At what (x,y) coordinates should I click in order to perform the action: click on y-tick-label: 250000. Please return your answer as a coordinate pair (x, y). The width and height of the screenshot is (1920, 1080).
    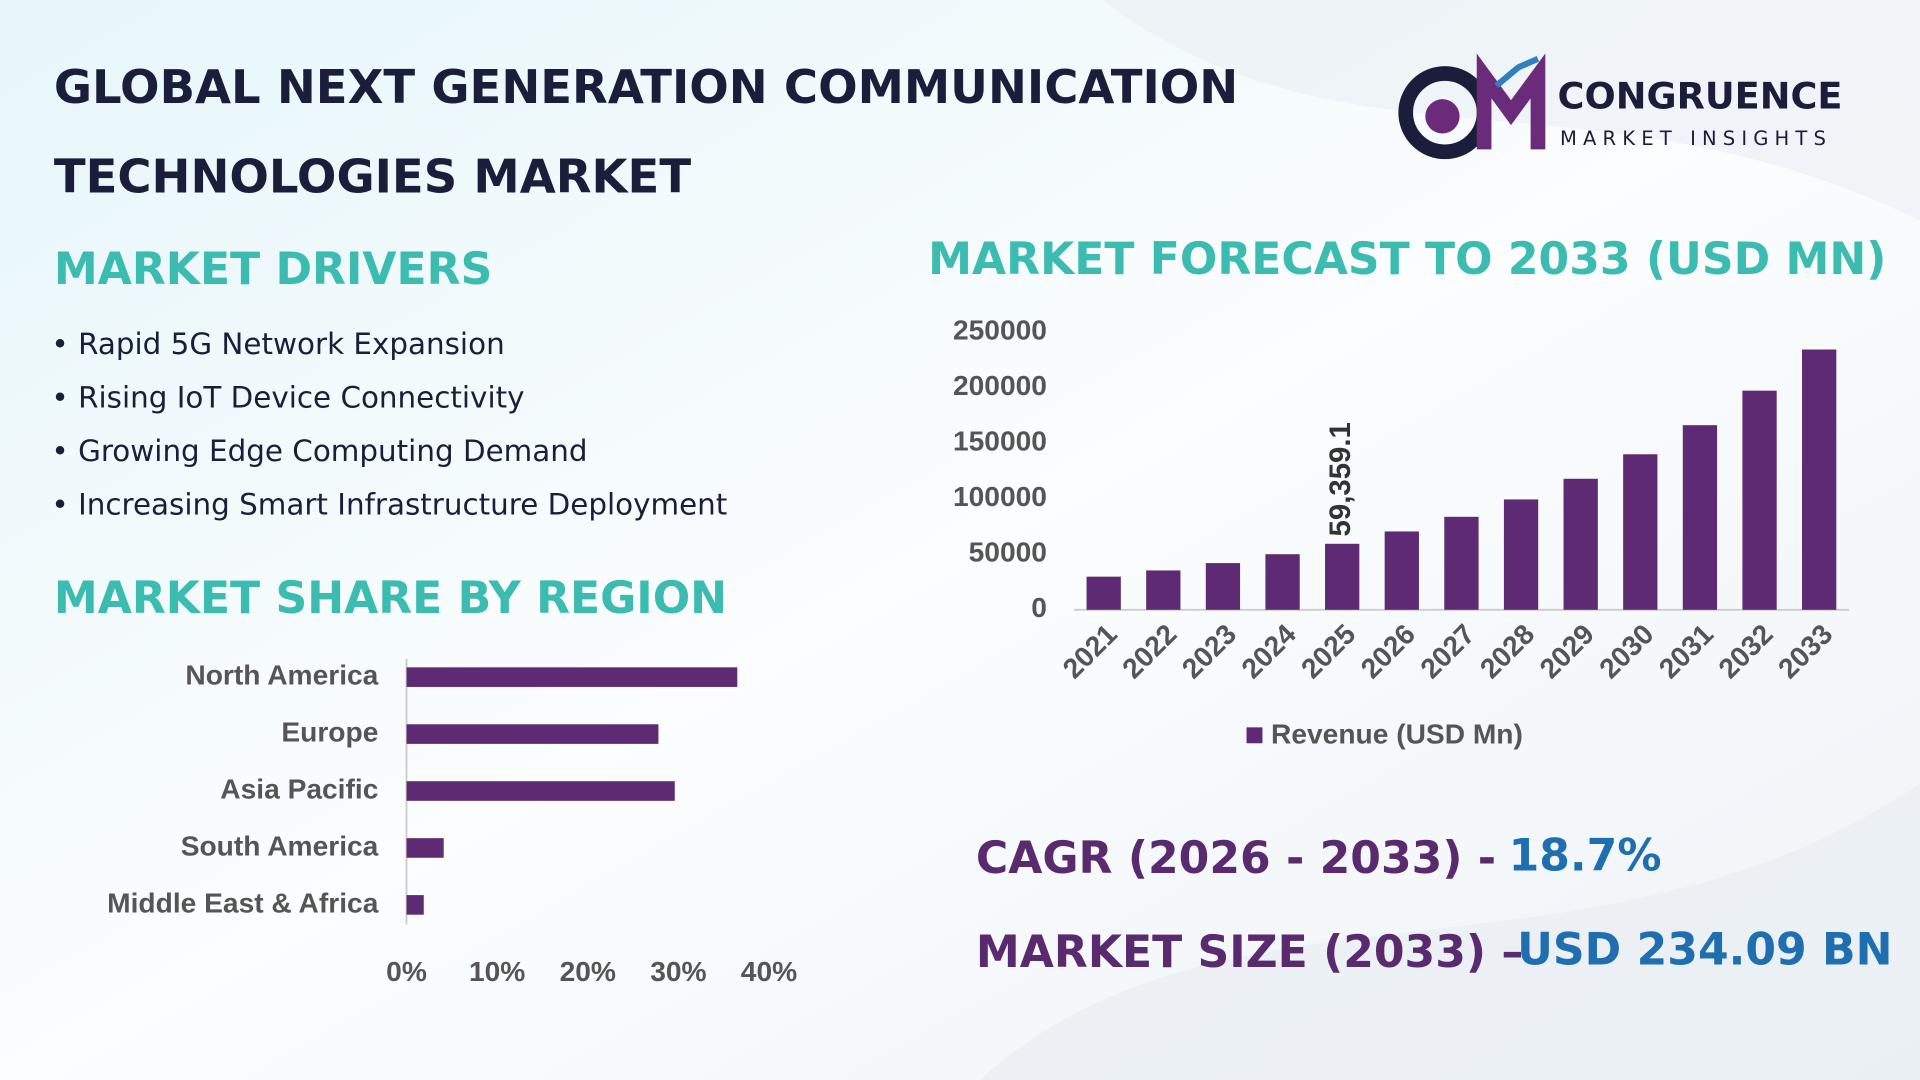
    Looking at the image, I should click on (1000, 329).